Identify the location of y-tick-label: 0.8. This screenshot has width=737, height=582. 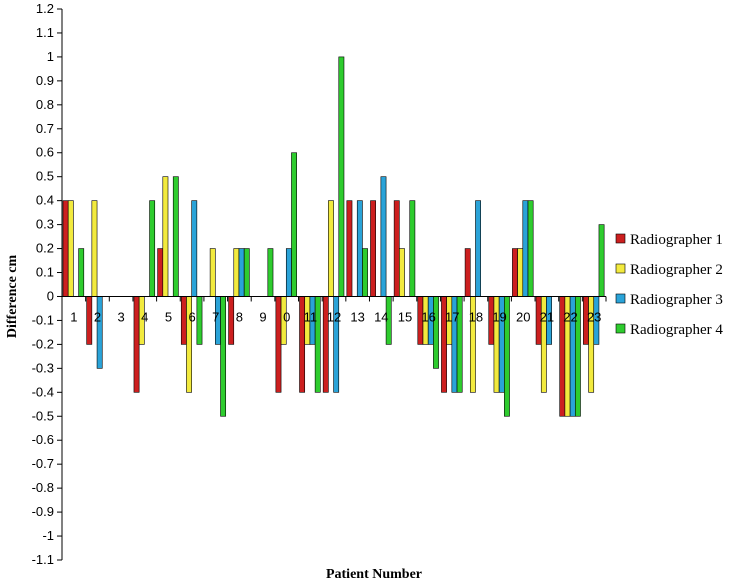
(45, 104).